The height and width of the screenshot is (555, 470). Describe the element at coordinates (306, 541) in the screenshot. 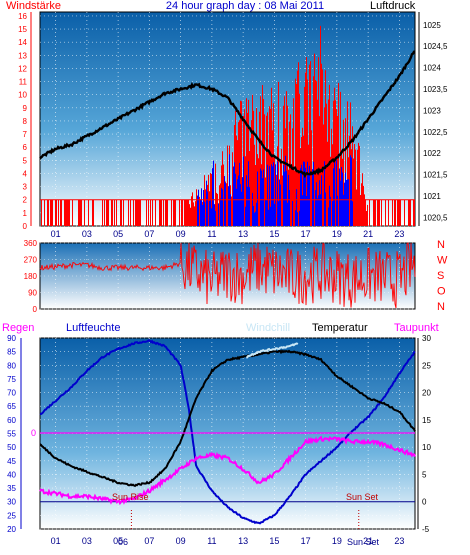

I see `humidity-x-tick-17: 17` at that location.